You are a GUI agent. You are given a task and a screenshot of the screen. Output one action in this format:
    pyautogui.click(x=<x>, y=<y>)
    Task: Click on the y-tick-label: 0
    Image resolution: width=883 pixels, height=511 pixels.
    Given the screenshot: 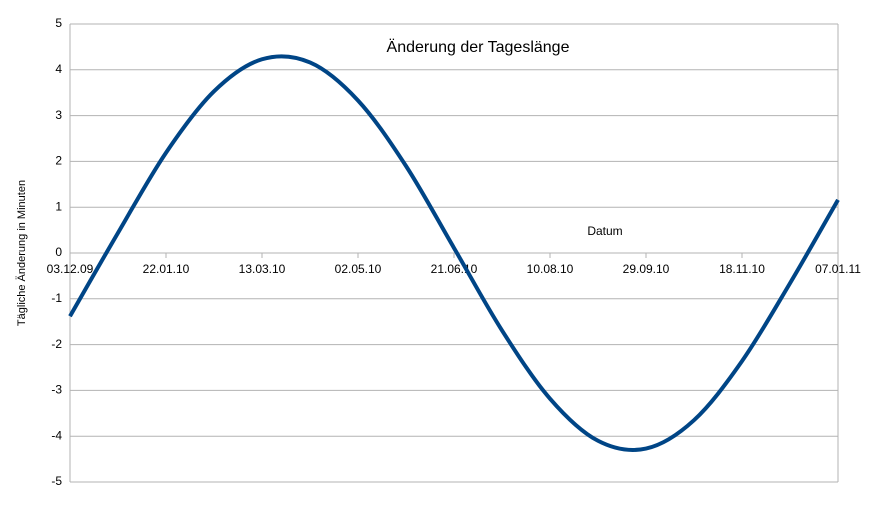 What is the action you would take?
    pyautogui.click(x=58, y=252)
    